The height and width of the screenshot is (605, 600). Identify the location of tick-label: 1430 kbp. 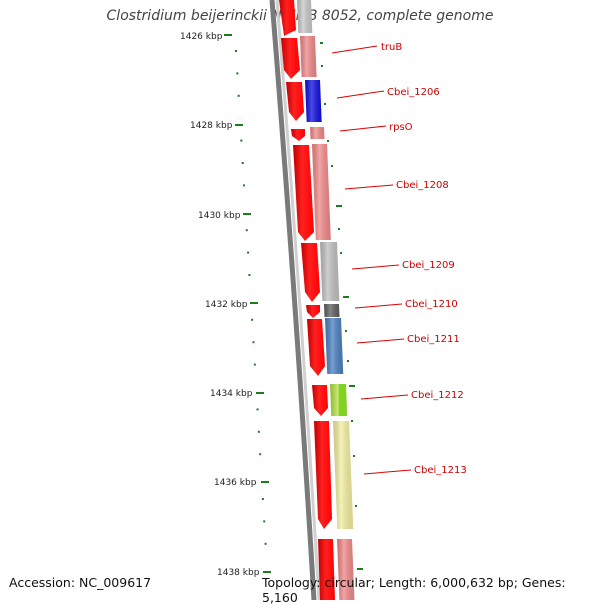
(219, 216).